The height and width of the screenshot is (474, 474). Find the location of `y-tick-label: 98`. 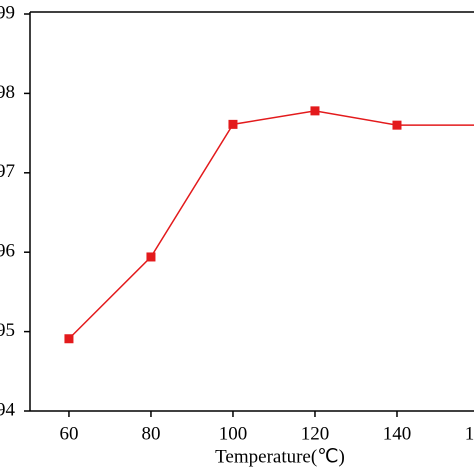

y-tick-label: 98 is located at coordinates (7, 92).